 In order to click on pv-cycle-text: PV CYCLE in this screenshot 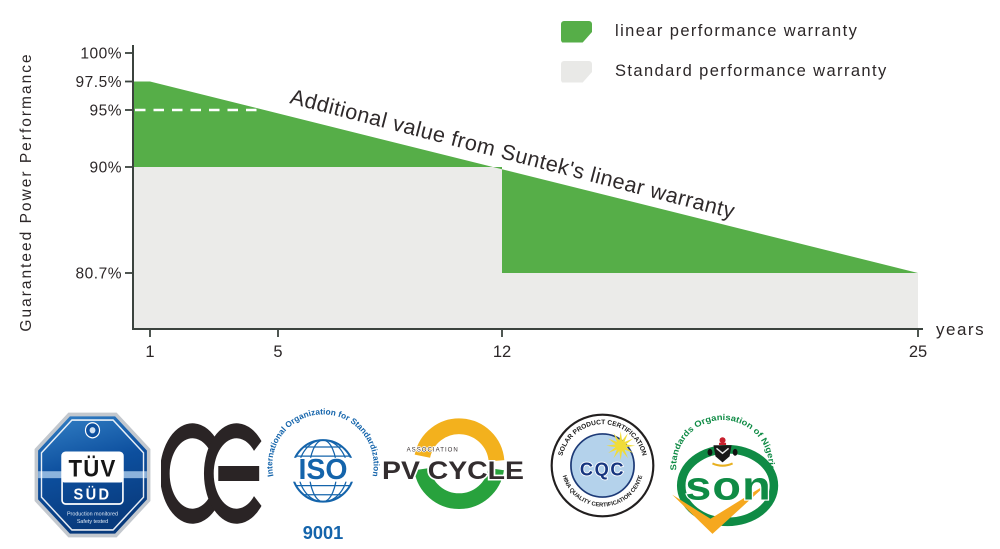, I will do `click(453, 471)`.